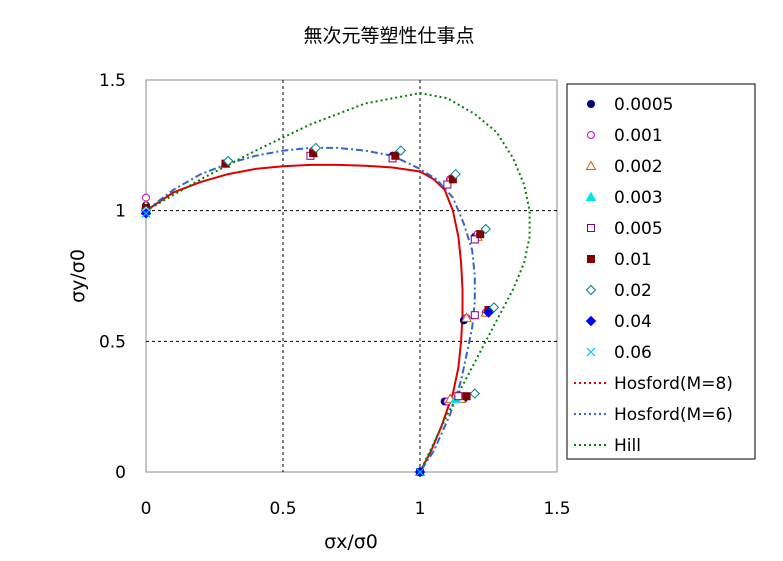 The width and height of the screenshot is (783, 561). I want to click on y-tick-labels: 0 0.5 1 1.5, so click(112, 277).